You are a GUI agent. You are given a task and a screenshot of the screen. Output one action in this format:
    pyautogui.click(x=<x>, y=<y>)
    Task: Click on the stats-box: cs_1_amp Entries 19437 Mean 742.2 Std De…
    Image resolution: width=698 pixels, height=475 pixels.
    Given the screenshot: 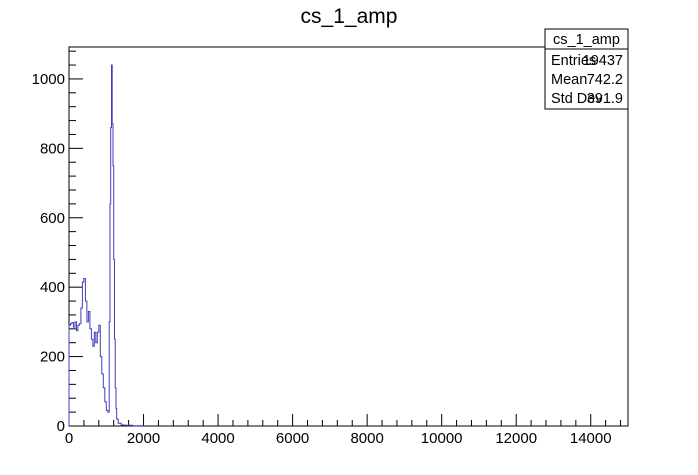 What is the action you would take?
    pyautogui.click(x=586, y=69)
    